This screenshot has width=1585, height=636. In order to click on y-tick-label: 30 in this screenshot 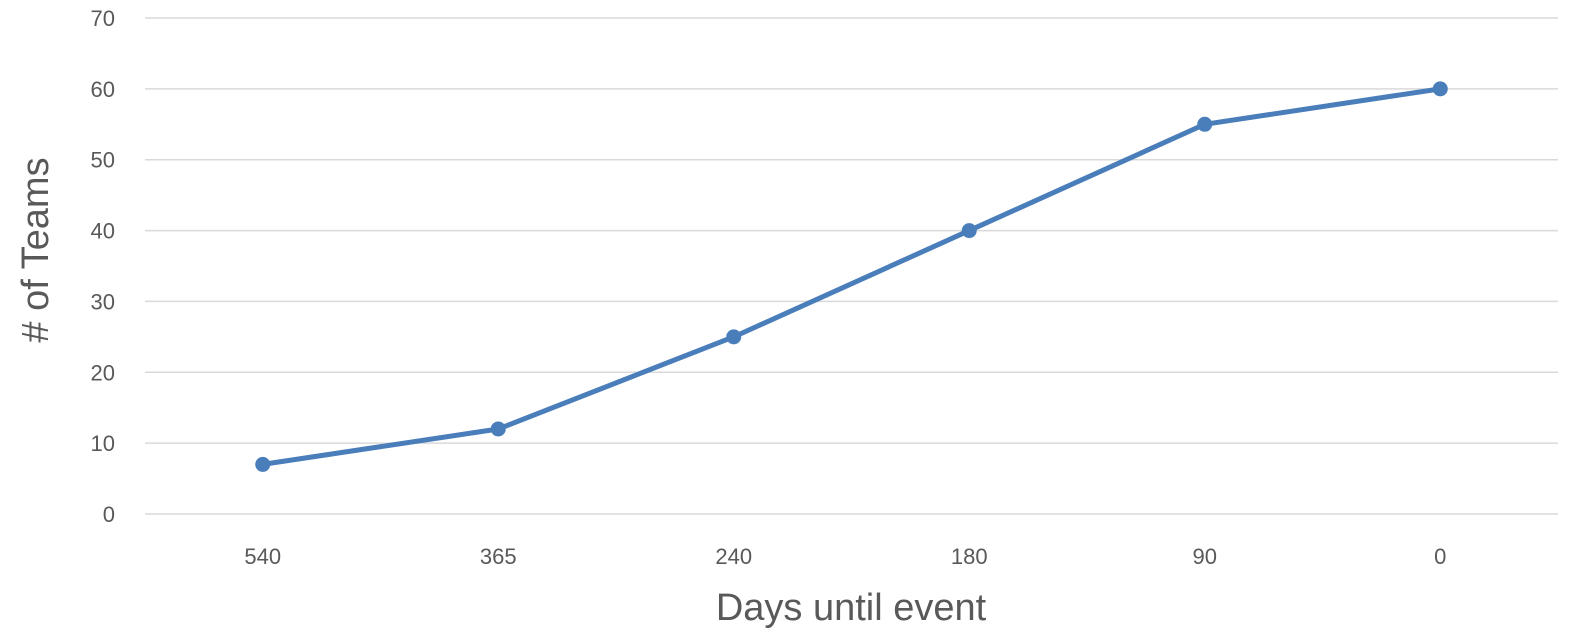, I will do `click(103, 301)`.